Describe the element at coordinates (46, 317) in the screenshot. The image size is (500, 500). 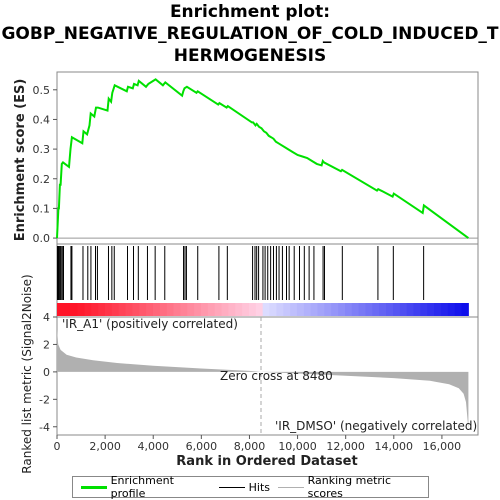
I see `metric-tick-label: 4` at that location.